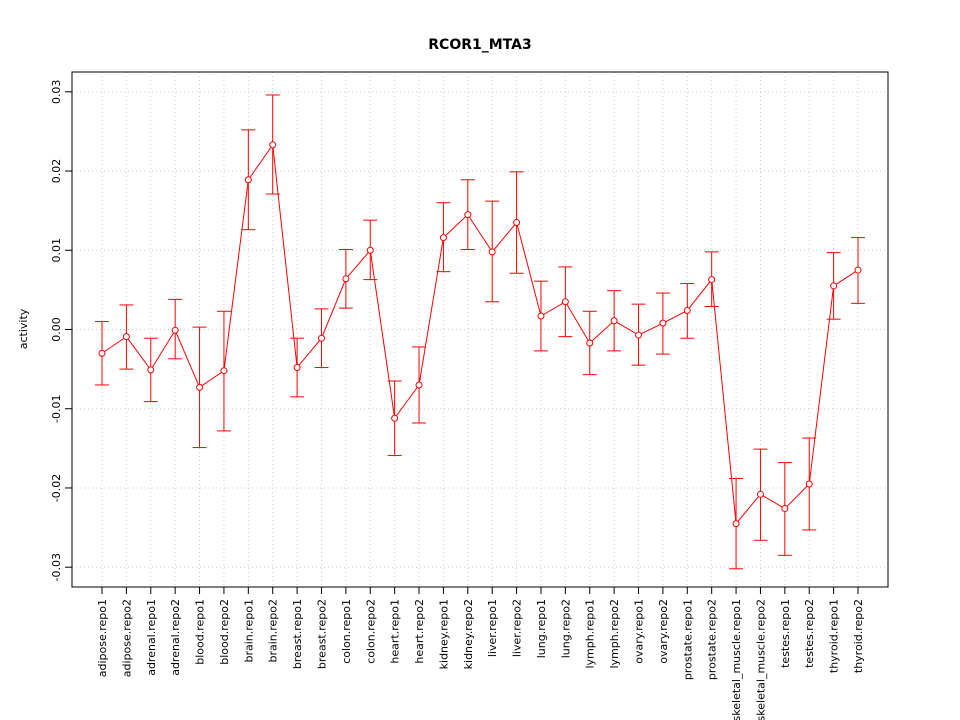 This screenshot has height=720, width=960. I want to click on y-tick-label: 0.02, so click(56, 171).